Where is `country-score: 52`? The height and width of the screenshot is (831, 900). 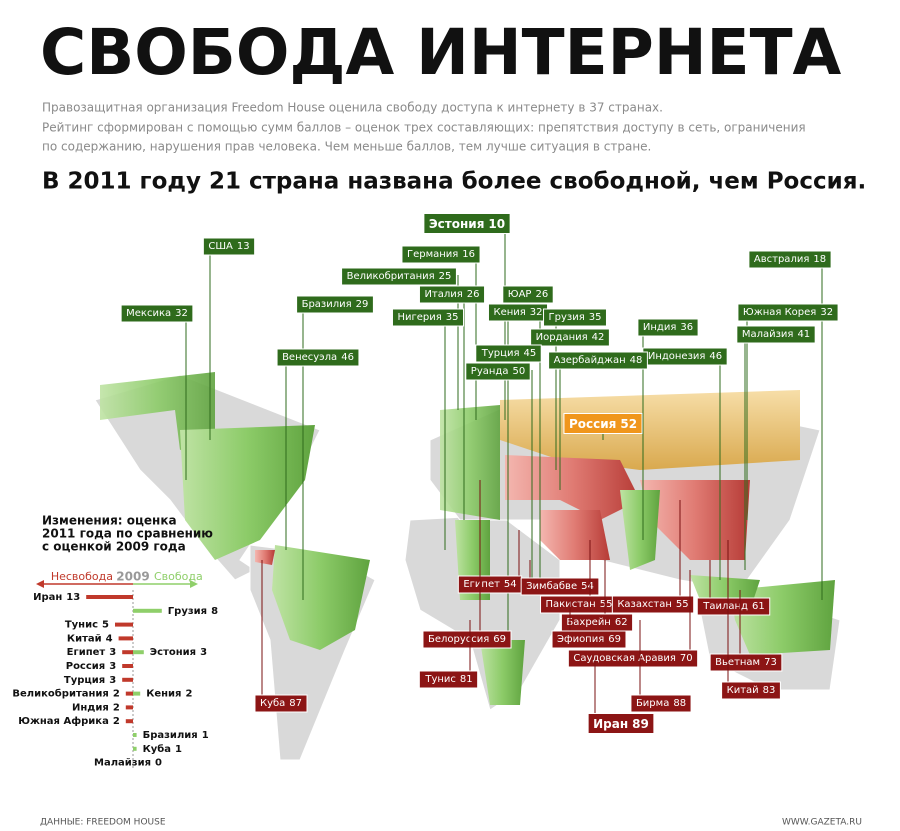
country-score: 52 is located at coordinates (628, 424).